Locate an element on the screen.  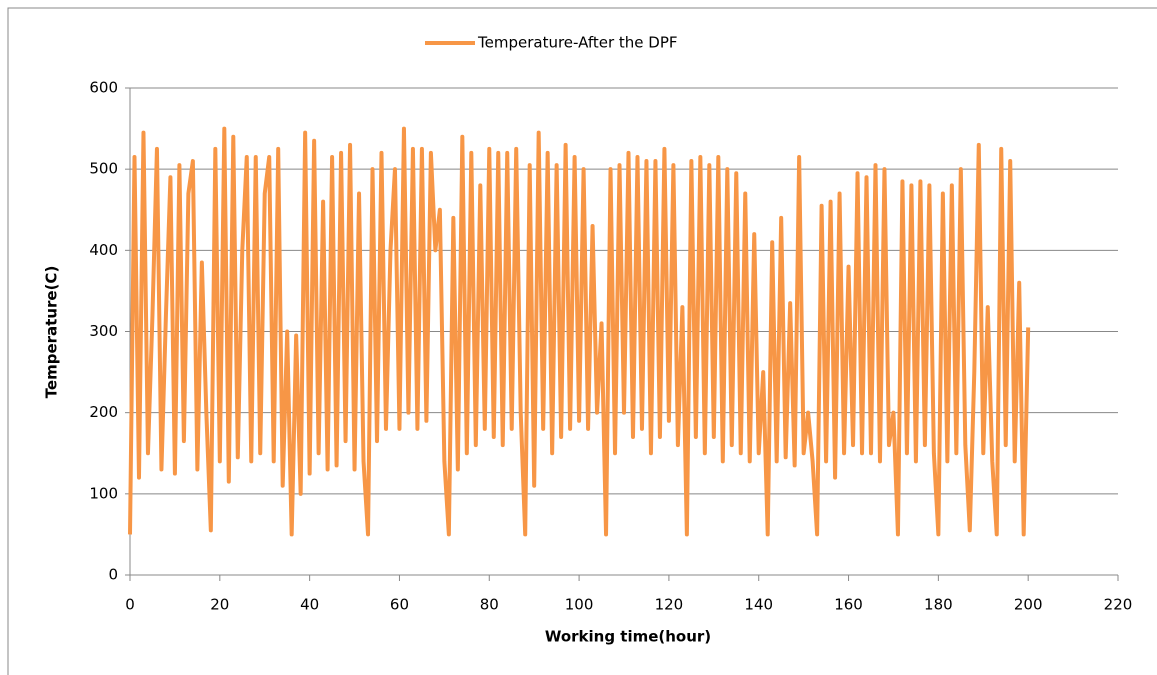
y-tick-label: 0 is located at coordinates (113, 575).